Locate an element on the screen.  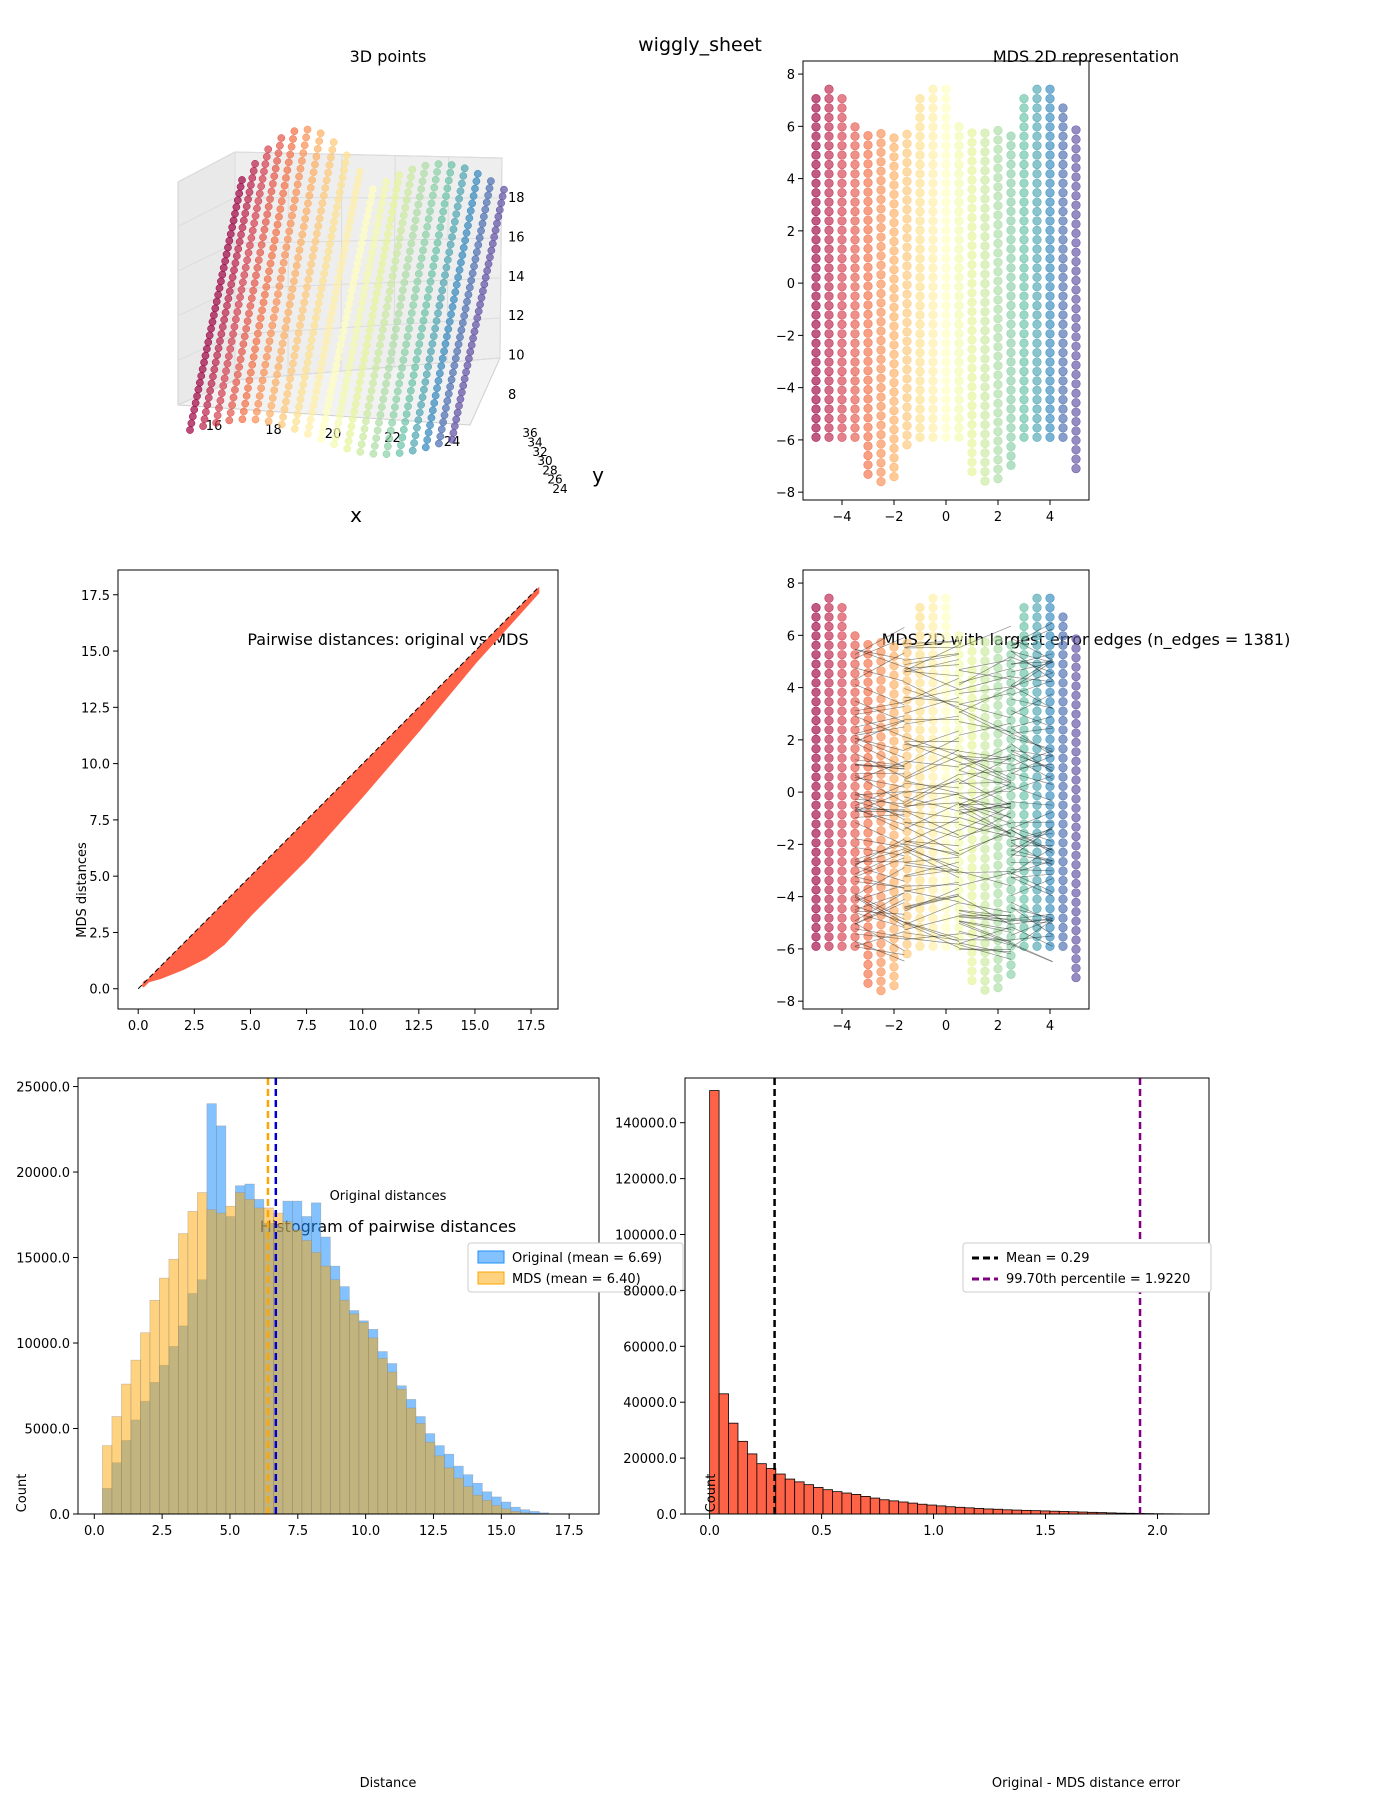
y-tick-label: −6 is located at coordinates (785, 950).